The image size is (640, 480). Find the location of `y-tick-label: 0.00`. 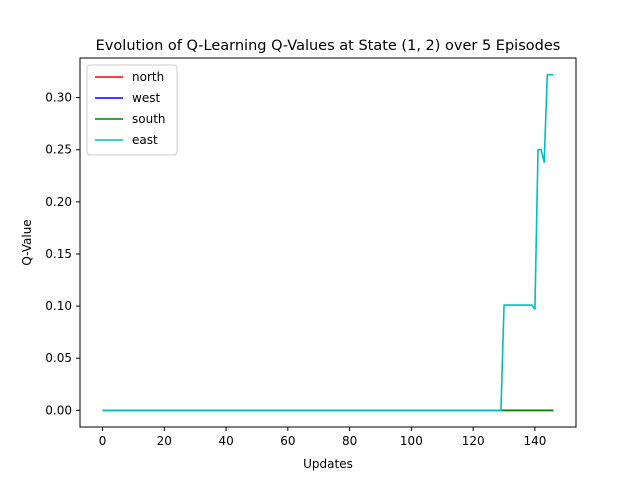

y-tick-label: 0.00 is located at coordinates (58, 410).